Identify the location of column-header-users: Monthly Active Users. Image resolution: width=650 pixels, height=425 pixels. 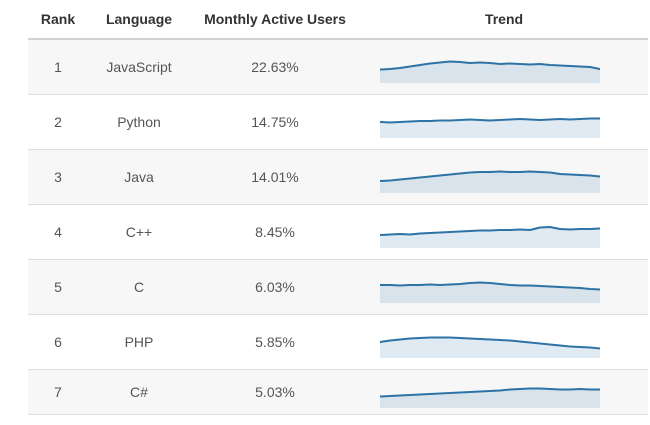
(275, 19).